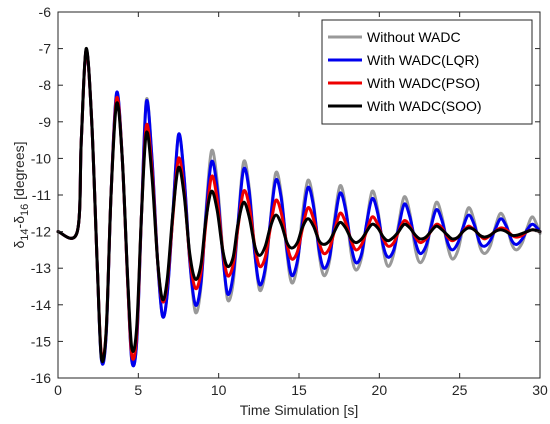 The image size is (550, 424). What do you see at coordinates (45, 49) in the screenshot?
I see `y-tick-label: -7` at bounding box center [45, 49].